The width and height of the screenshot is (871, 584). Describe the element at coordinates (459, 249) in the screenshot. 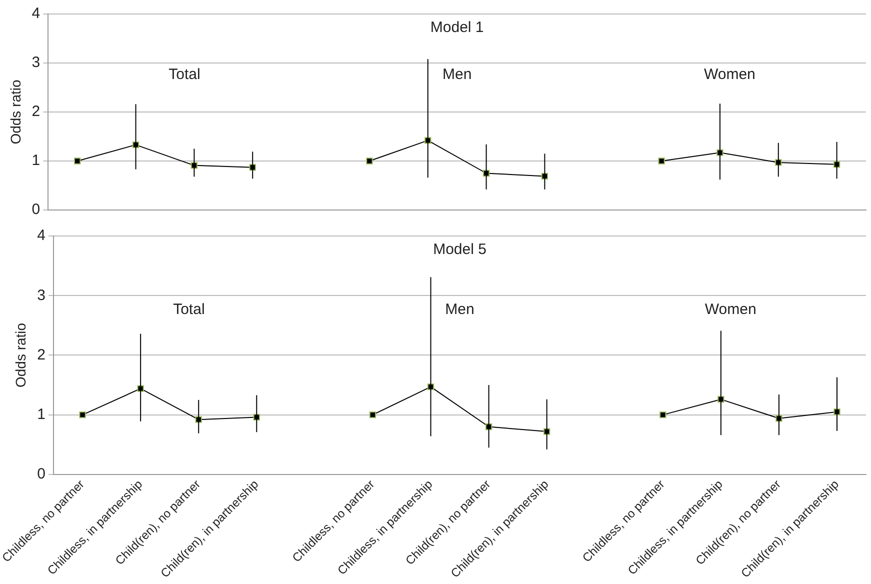

I see `chart-title: Model 5` at that location.